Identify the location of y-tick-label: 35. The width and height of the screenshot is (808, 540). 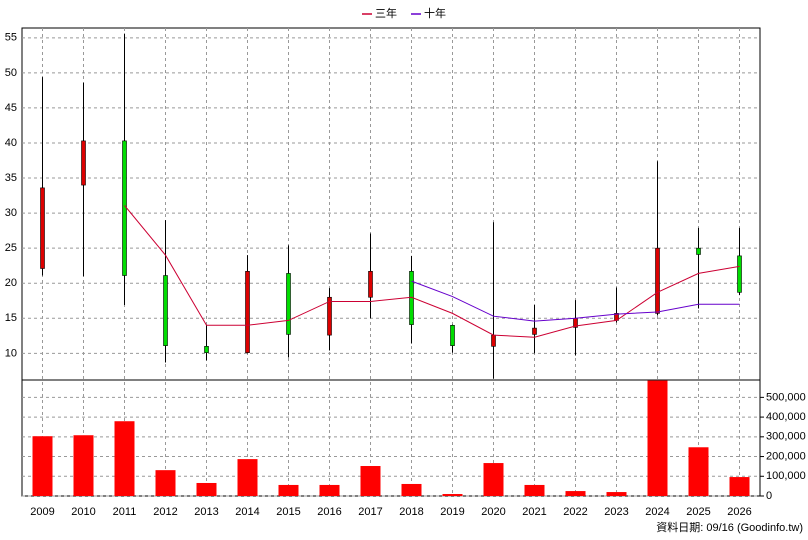
(11, 178).